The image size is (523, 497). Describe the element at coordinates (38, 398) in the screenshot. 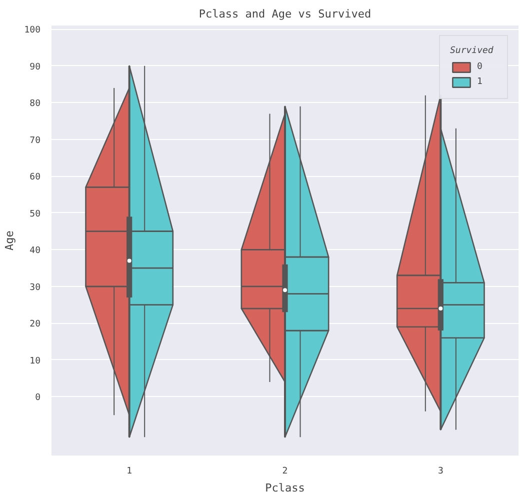

I see `y-tick-label: 0` at that location.